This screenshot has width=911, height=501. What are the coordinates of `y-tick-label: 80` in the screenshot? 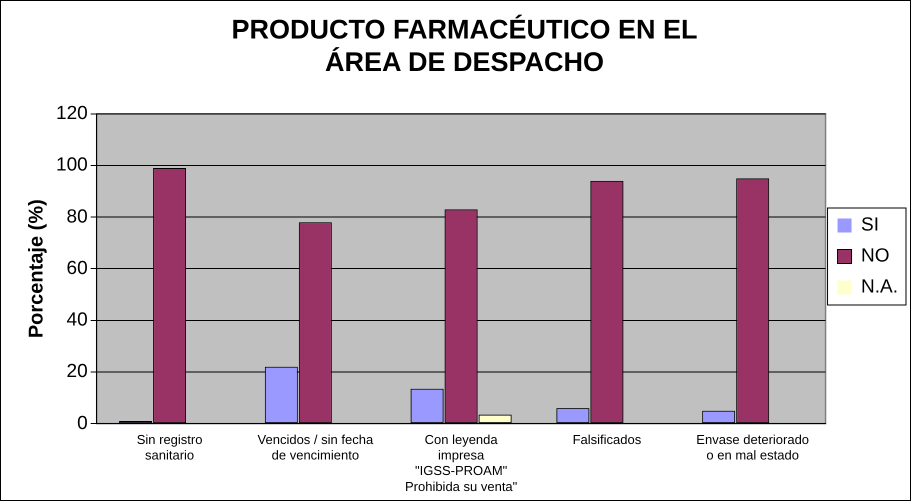 It's located at (77, 217).